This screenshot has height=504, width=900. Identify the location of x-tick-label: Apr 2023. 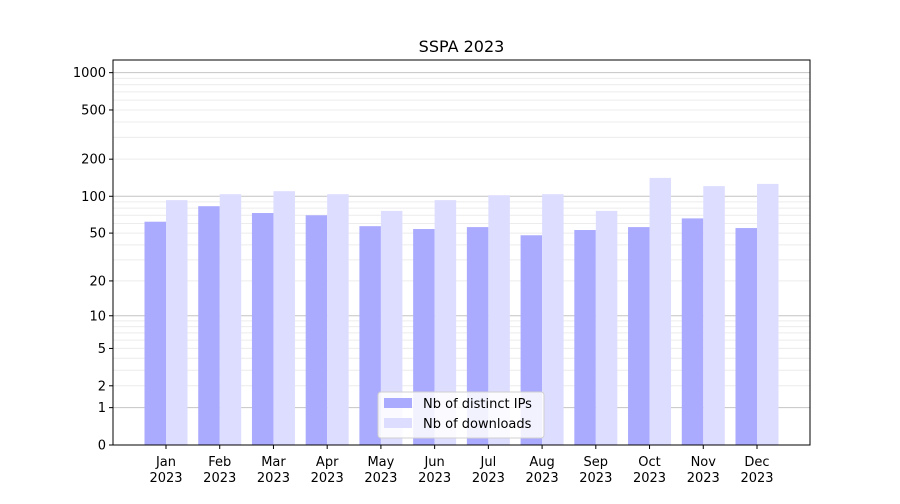
(327, 470).